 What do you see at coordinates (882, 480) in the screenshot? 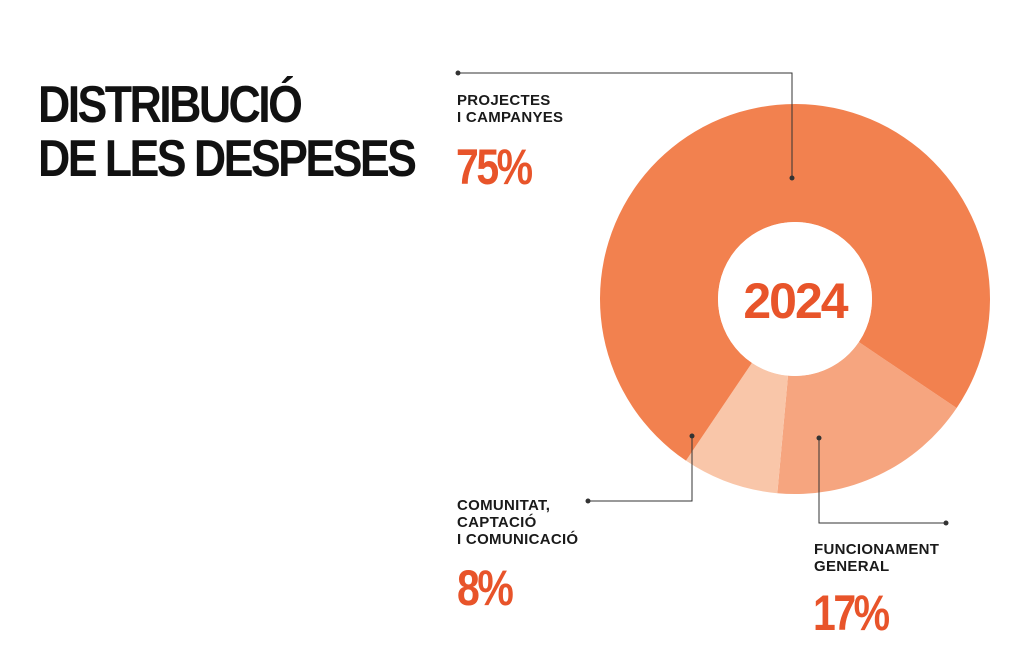
I see `leader-line-funcionament` at bounding box center [882, 480].